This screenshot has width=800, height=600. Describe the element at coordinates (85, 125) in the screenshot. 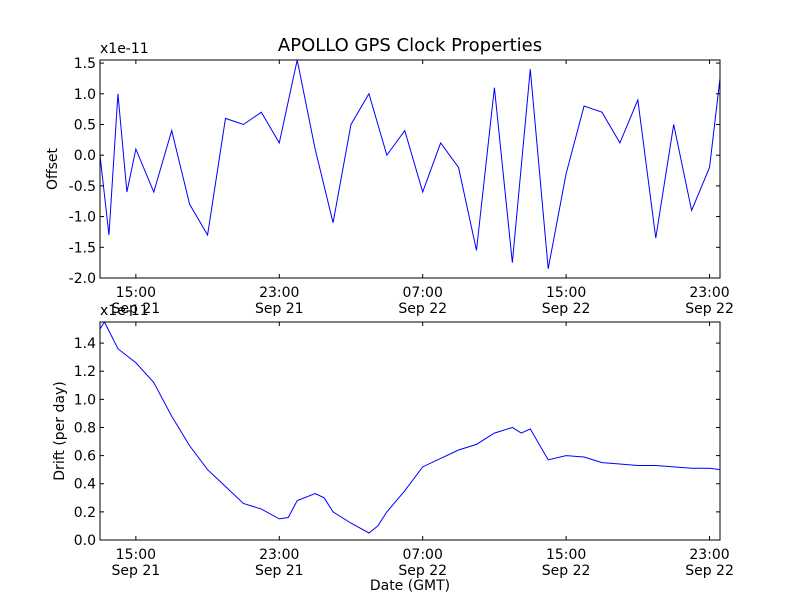

I see `offset-y-tick-label: 0.5` at that location.